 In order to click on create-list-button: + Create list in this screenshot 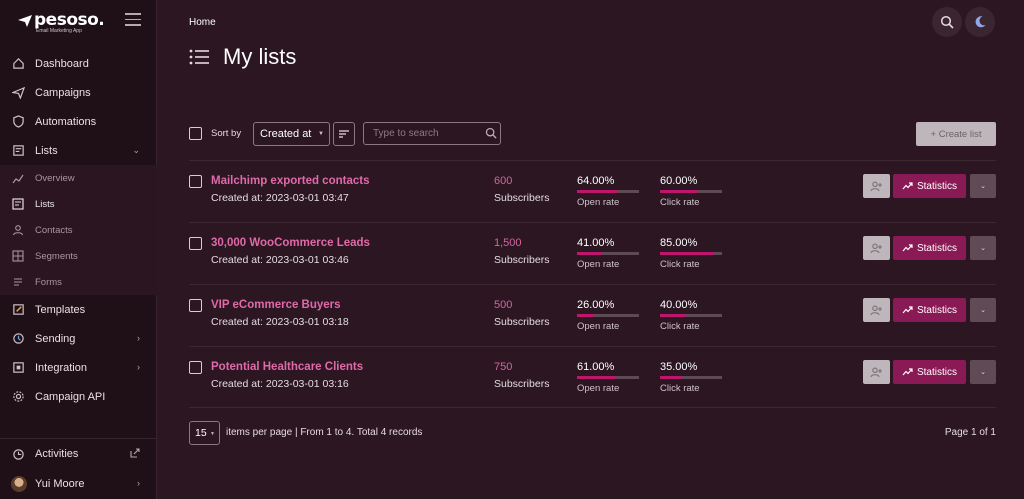, I will do `click(956, 134)`.